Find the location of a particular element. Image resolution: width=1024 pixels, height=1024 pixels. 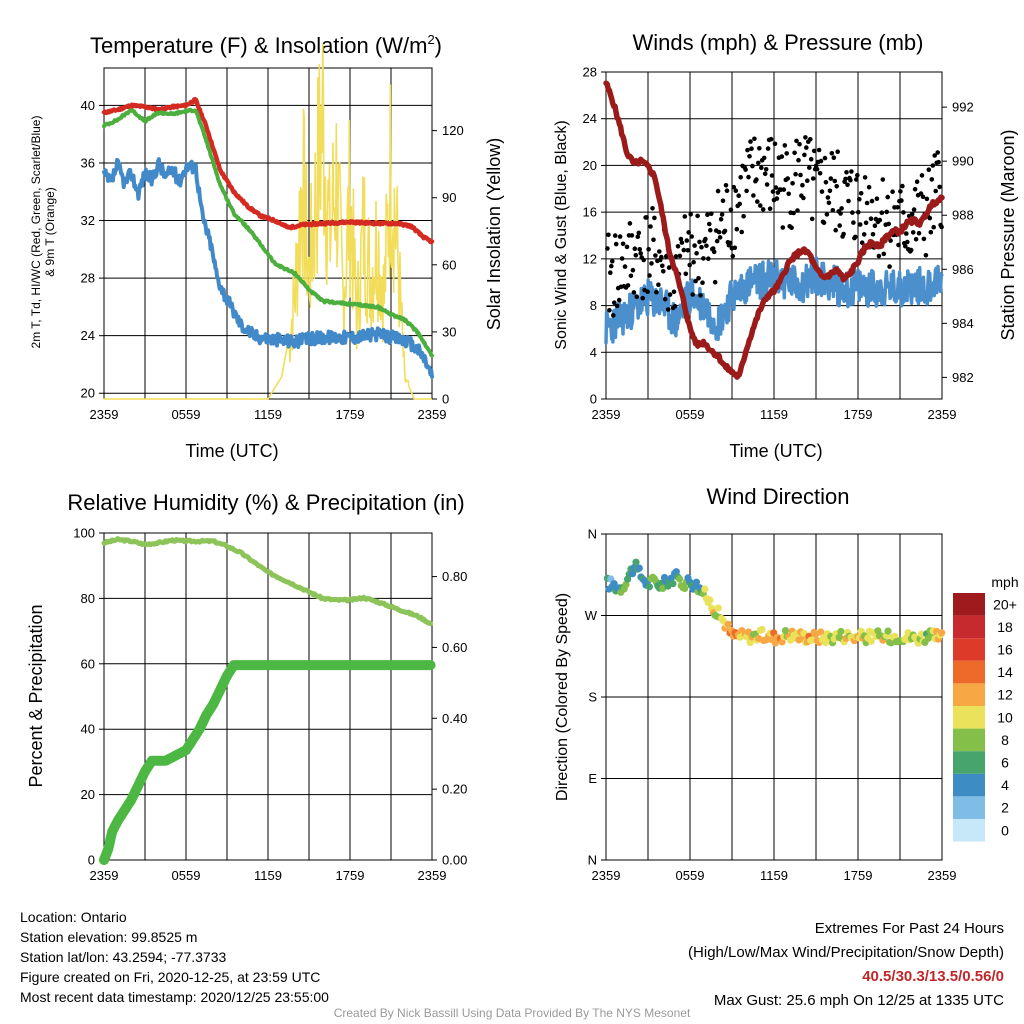

legend-label: 12 is located at coordinates (1005, 695).